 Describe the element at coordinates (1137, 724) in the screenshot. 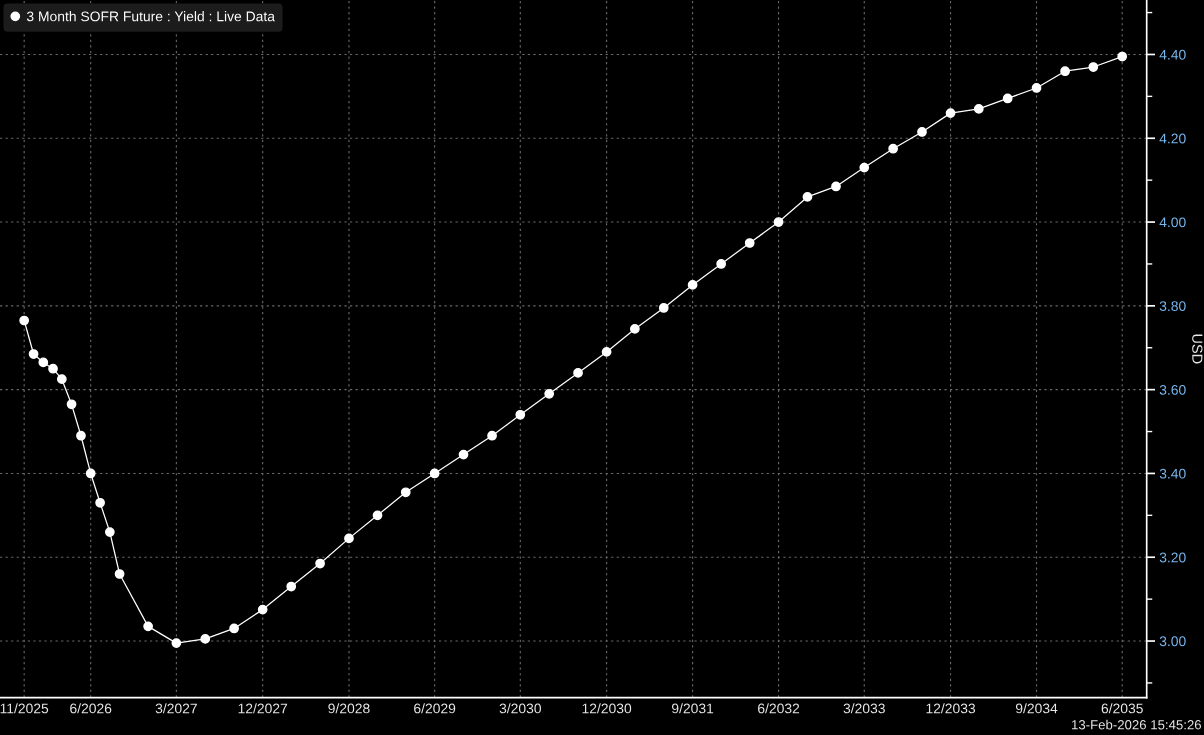

I see `text: 13-Feb-2026 15:45:26` at that location.